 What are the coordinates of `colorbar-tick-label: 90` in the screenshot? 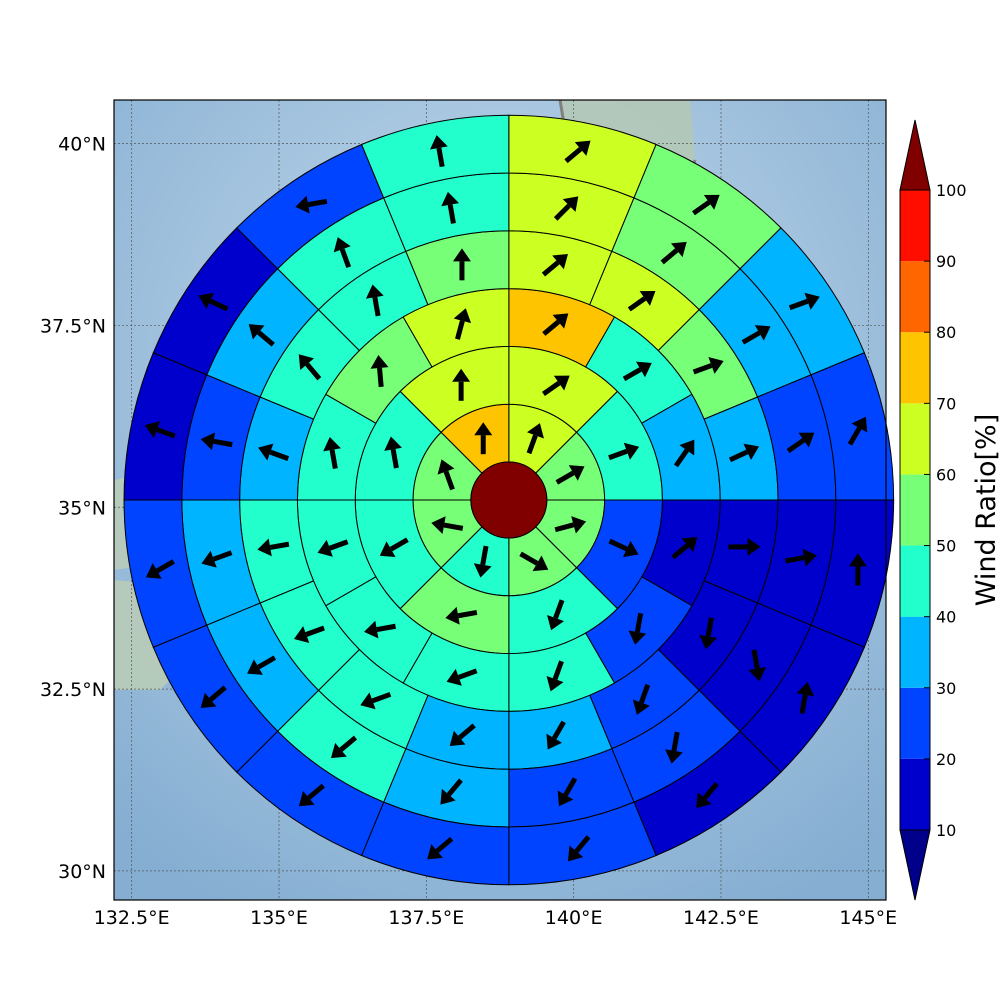 It's located at (946, 261).